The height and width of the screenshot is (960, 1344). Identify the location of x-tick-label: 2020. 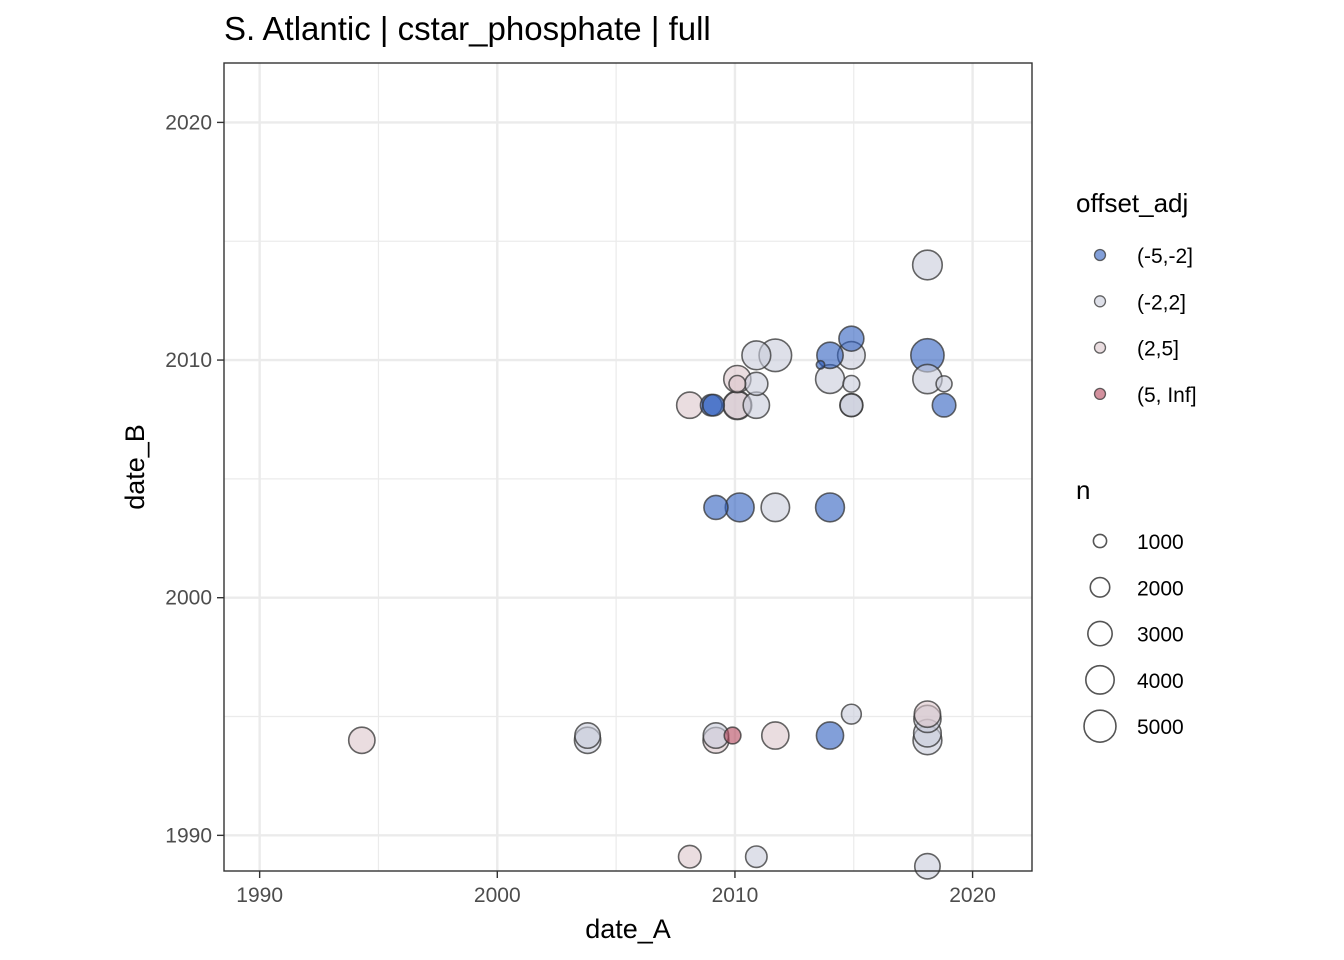
(972, 895).